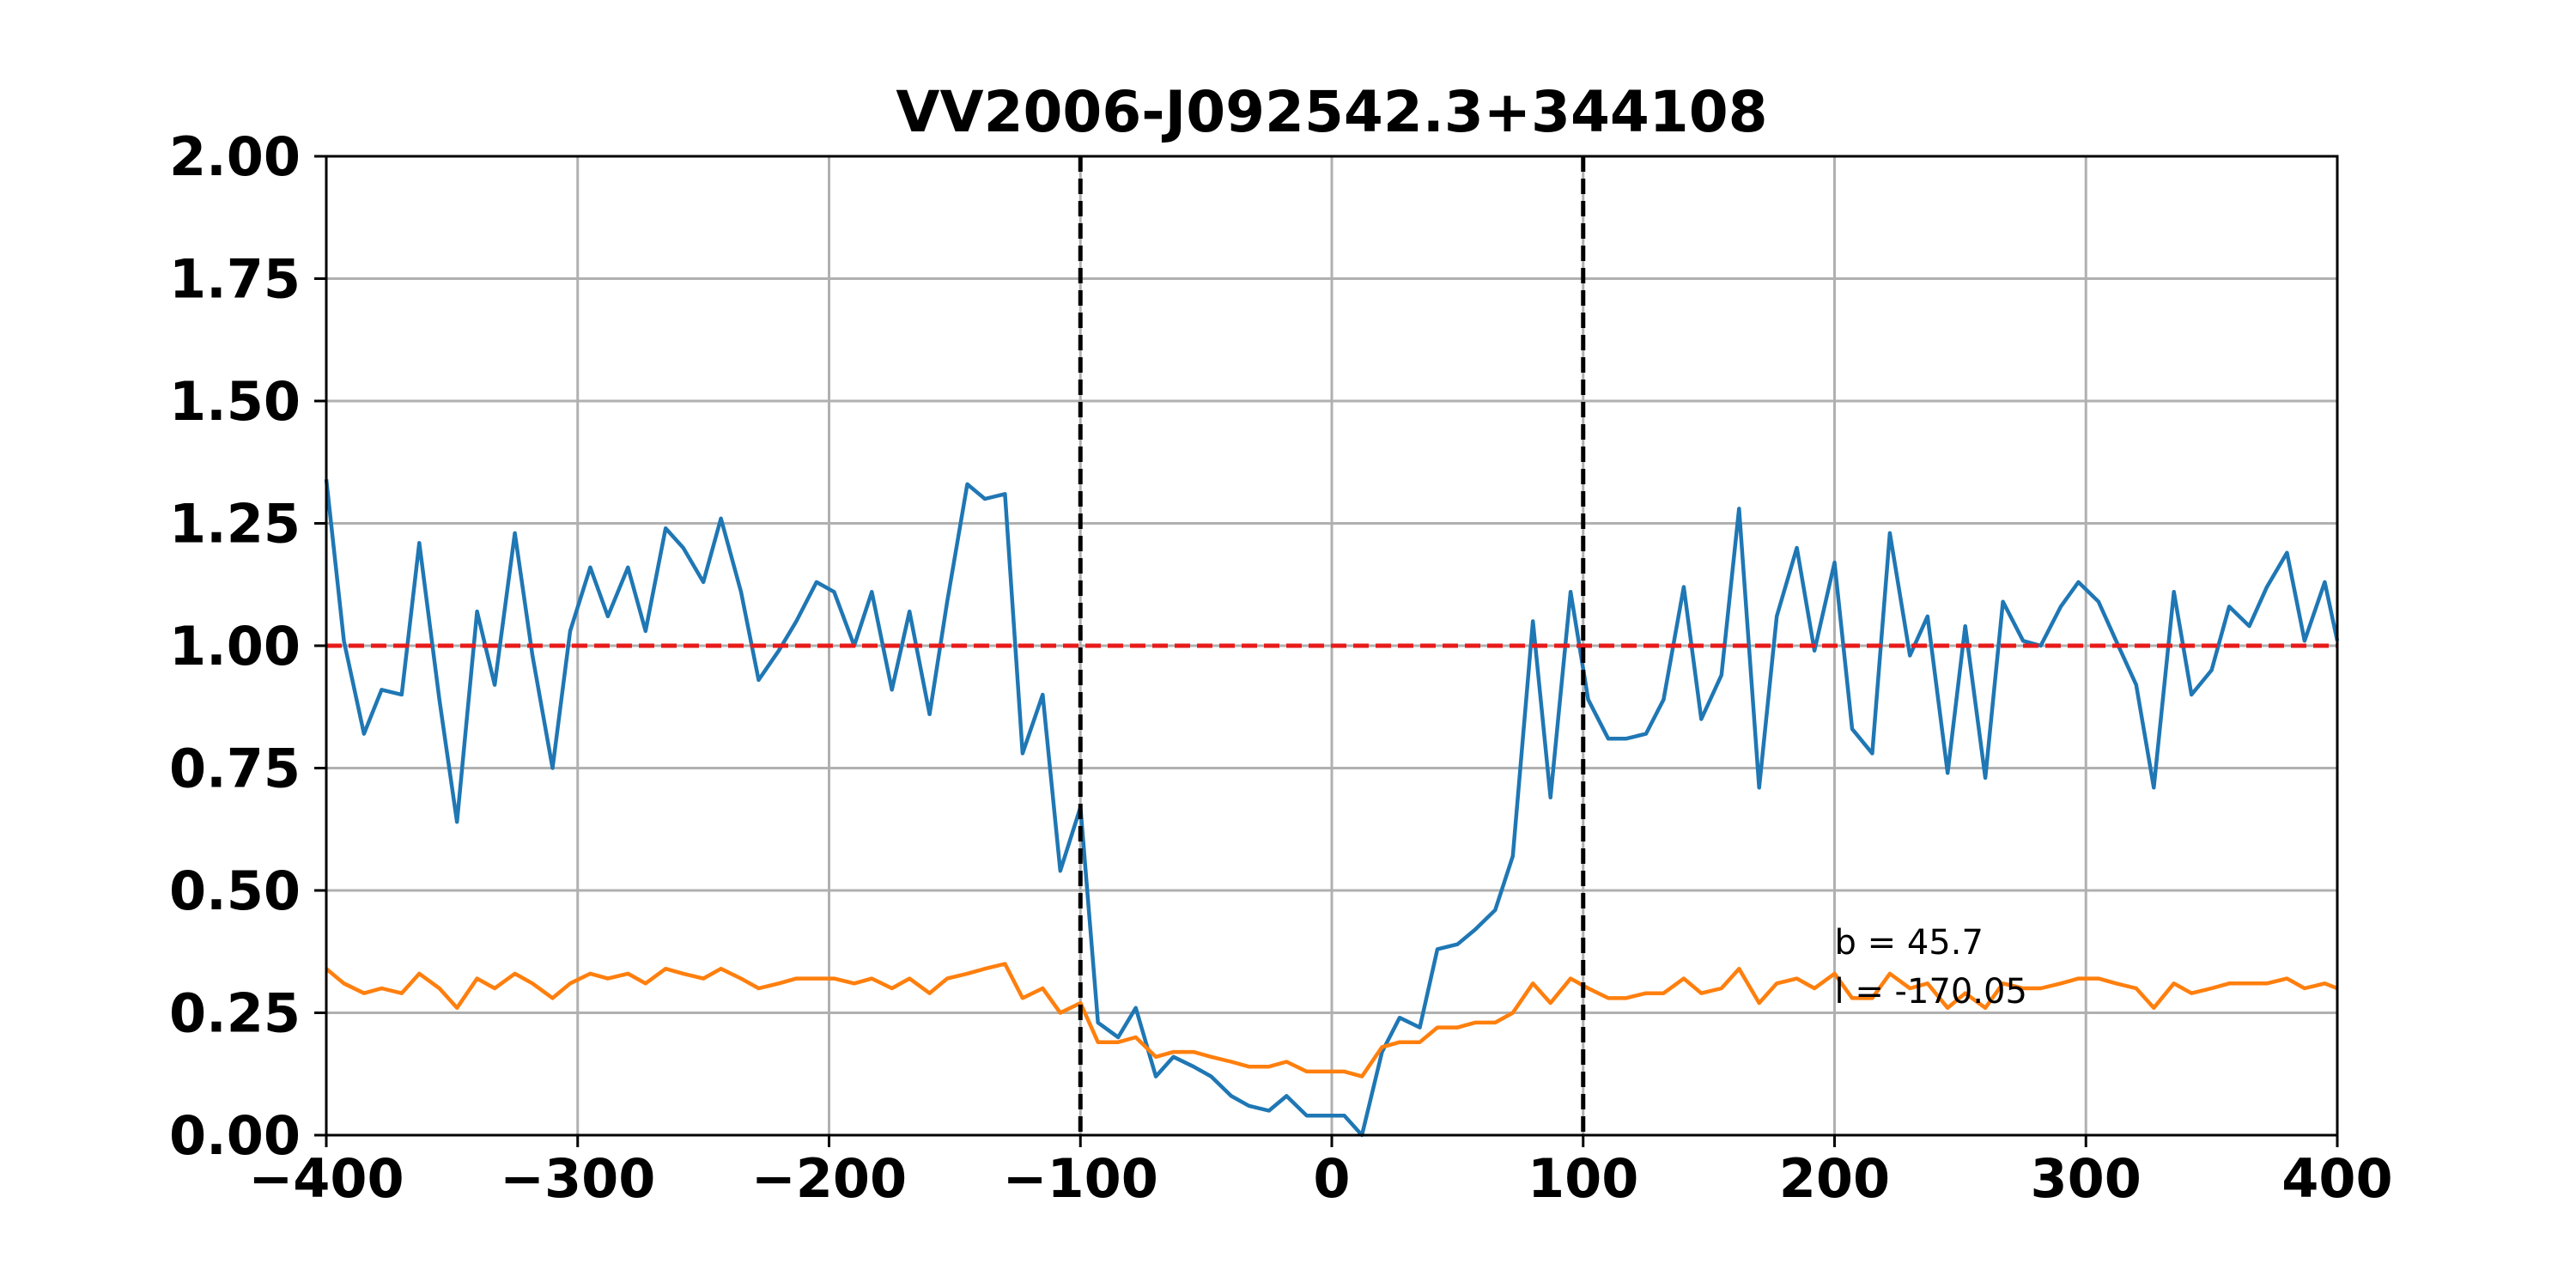 The width and height of the screenshot is (2576, 1288). What do you see at coordinates (235, 769) in the screenshot?
I see `y-tick-label: 0.75` at bounding box center [235, 769].